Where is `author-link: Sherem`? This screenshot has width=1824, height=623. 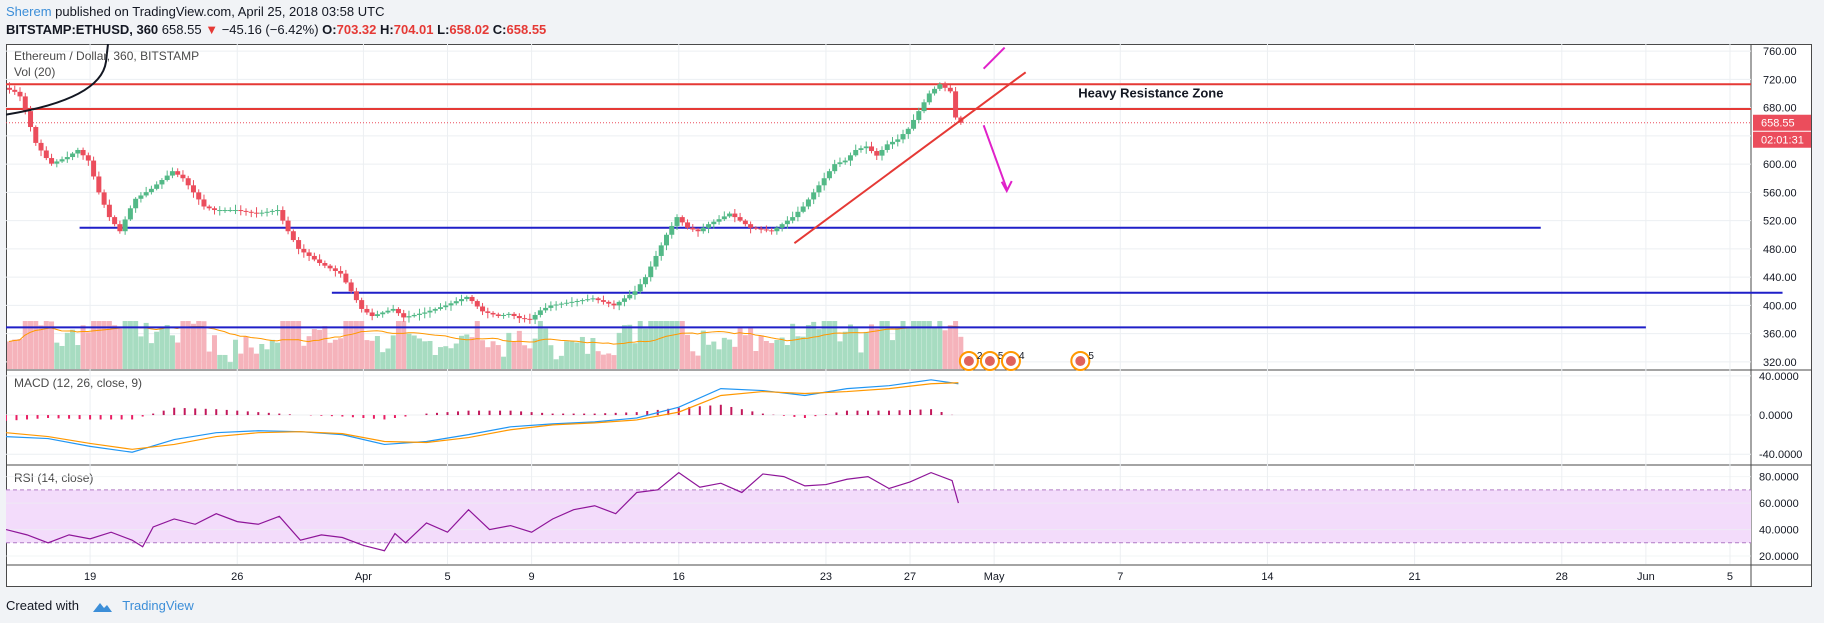
author-link: Sherem is located at coordinates (29, 11).